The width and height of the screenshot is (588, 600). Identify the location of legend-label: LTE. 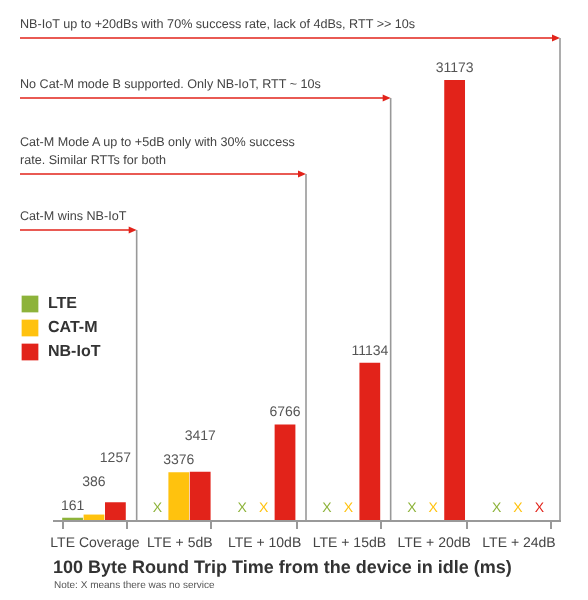
(63, 303).